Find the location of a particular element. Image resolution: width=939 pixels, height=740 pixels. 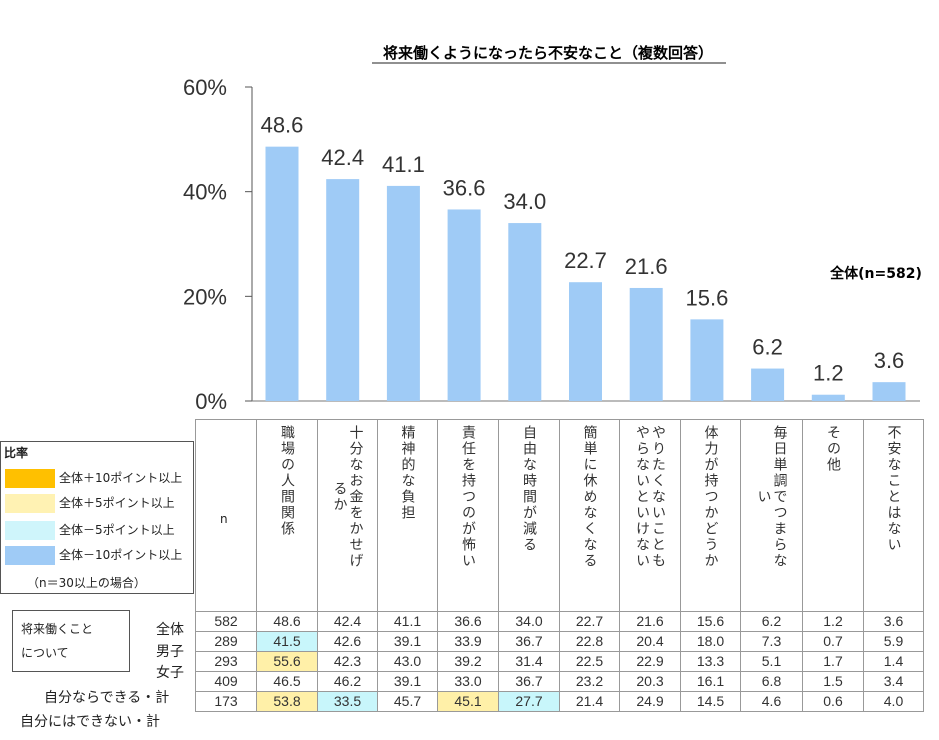

value-cell: 42.4 is located at coordinates (347, 621).